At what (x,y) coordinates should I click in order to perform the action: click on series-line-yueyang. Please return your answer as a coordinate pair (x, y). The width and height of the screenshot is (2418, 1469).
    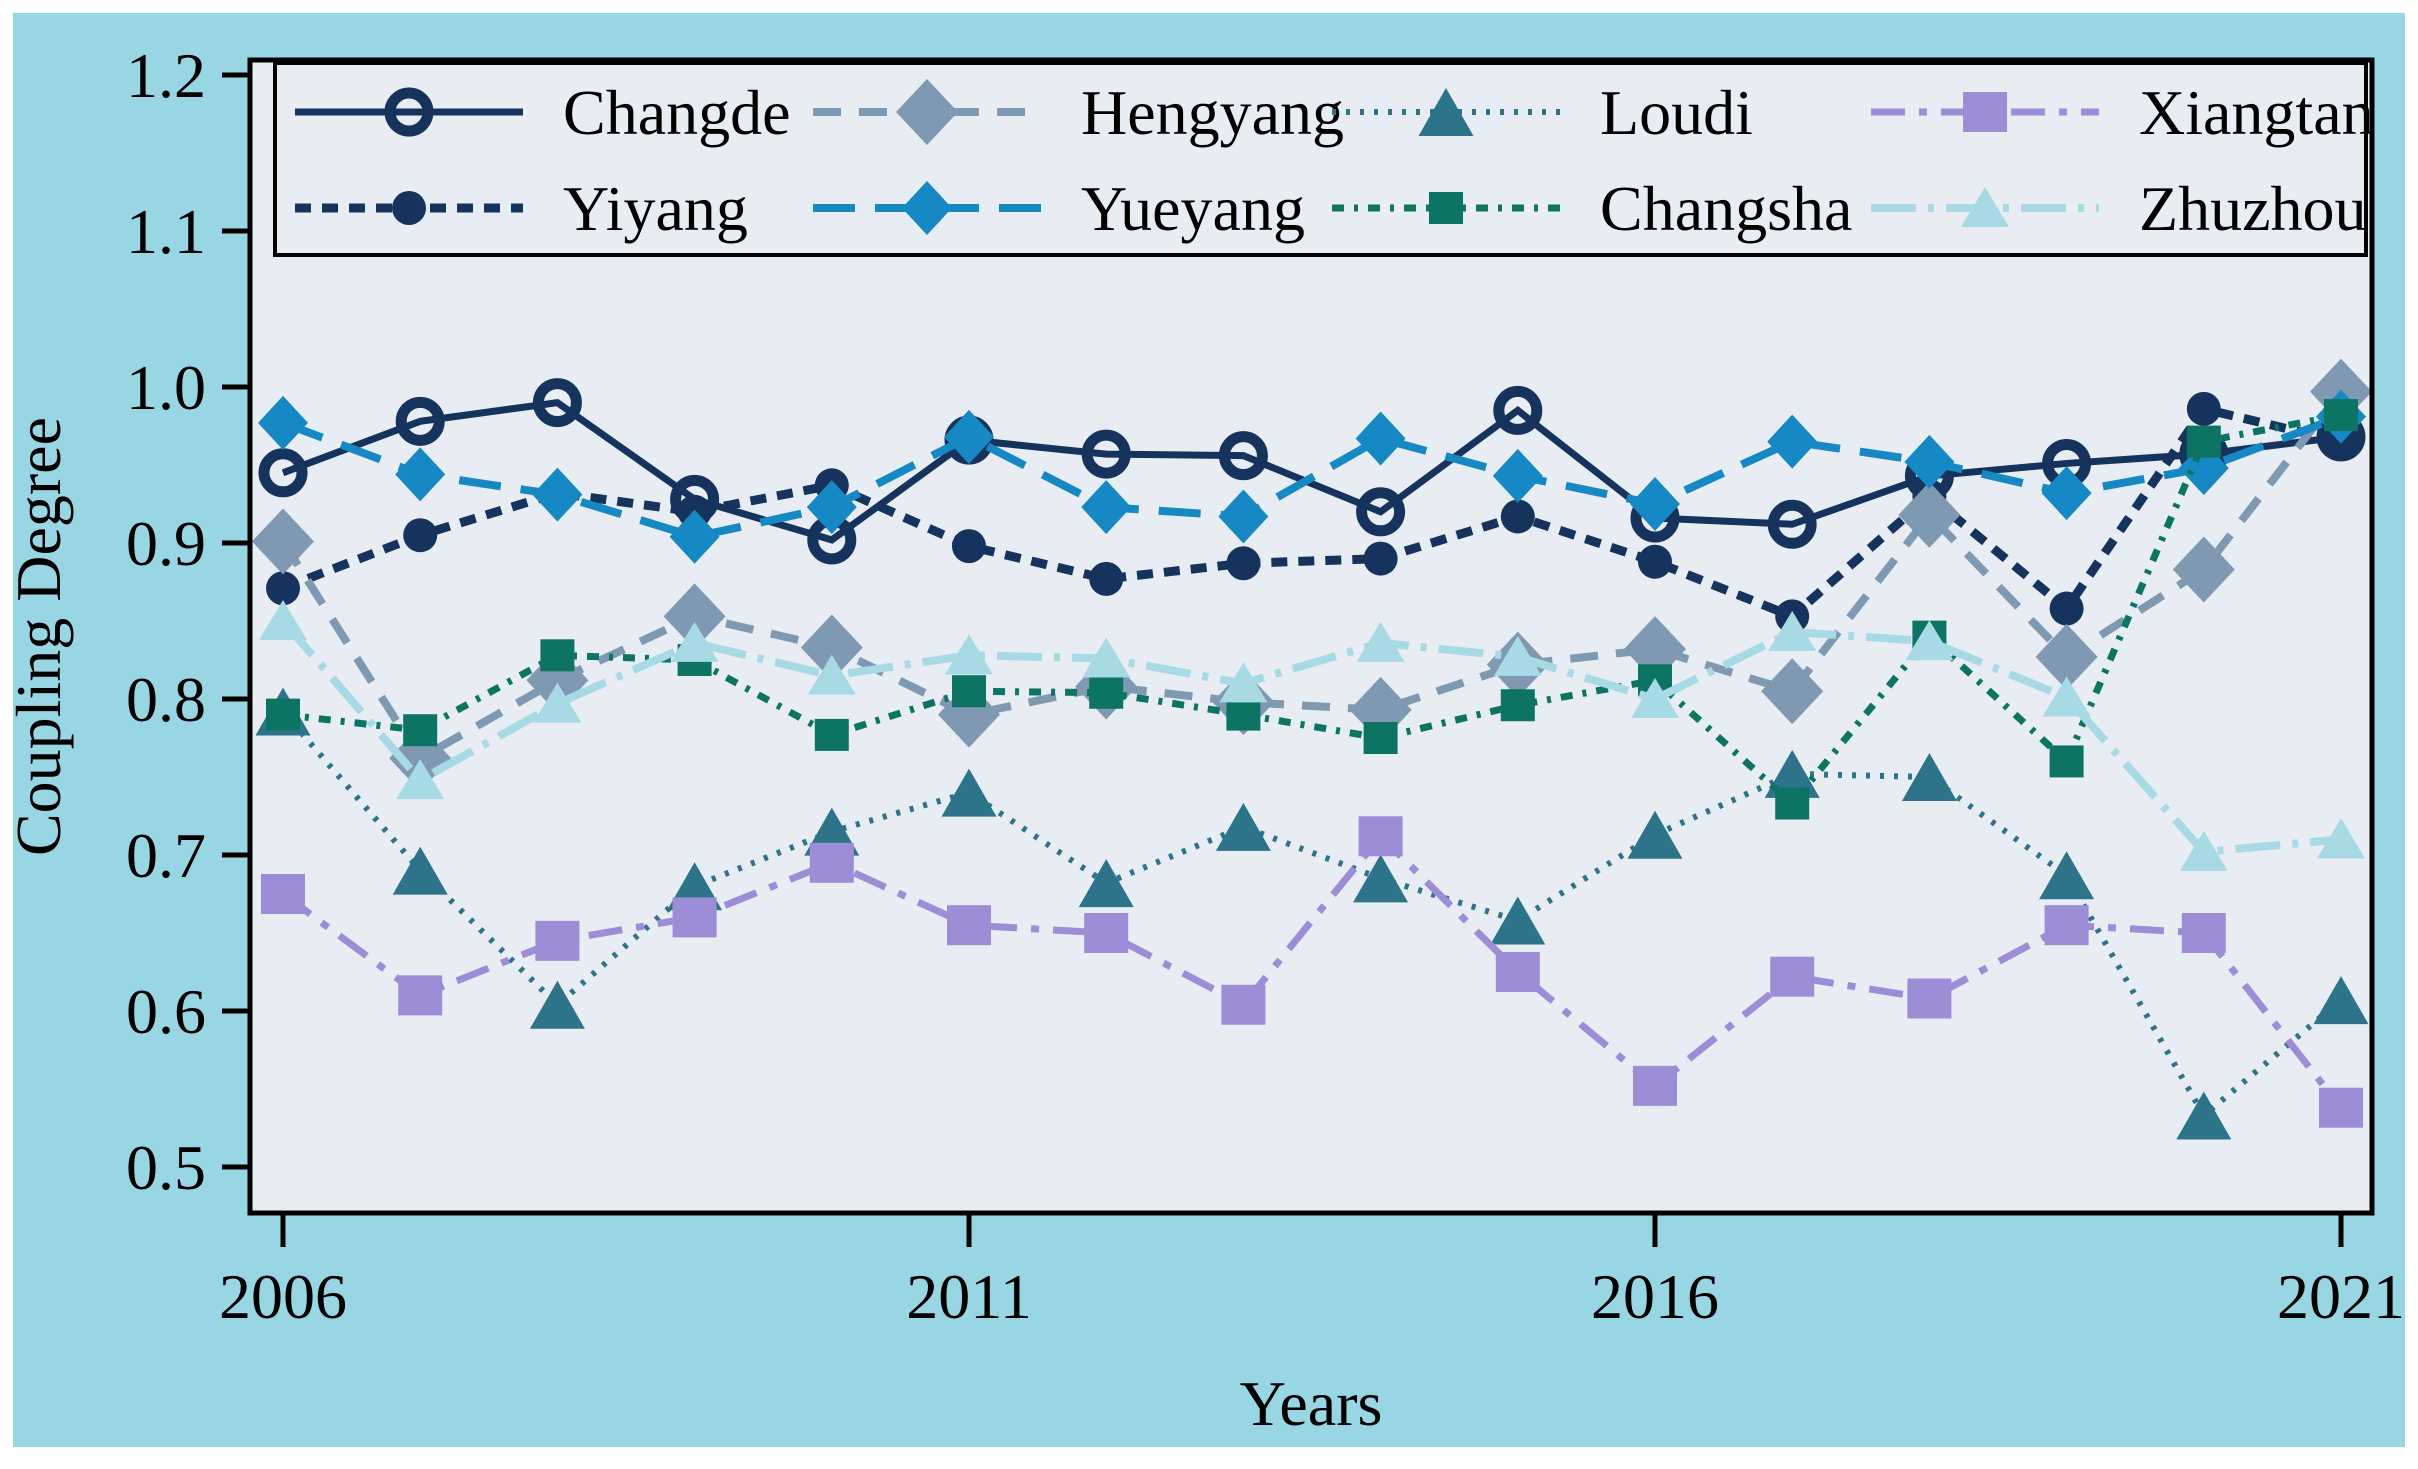
    Looking at the image, I should click on (1312, 476).